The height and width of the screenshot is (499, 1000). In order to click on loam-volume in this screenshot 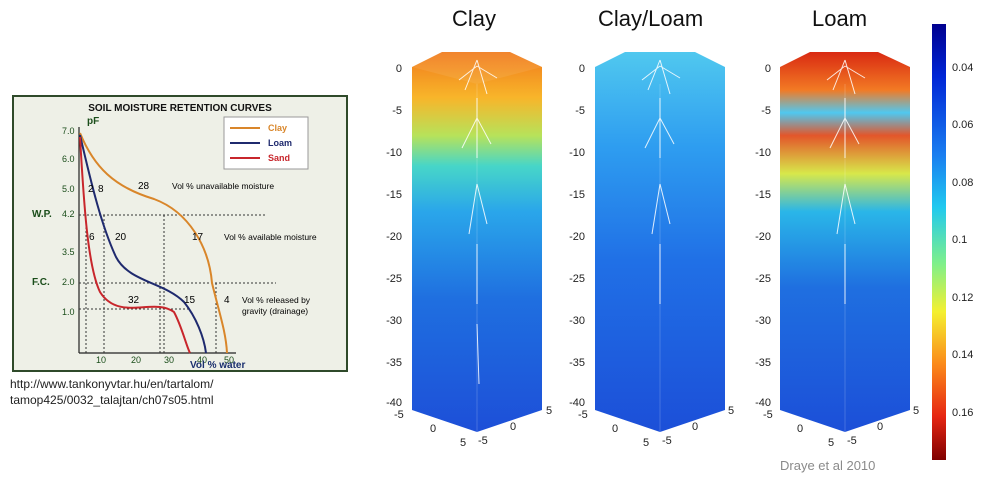, I will do `click(845, 242)`.